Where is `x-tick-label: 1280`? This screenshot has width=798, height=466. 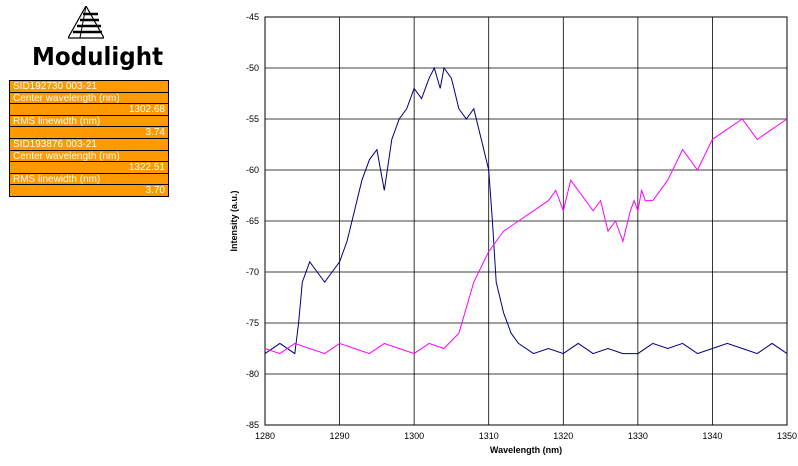 x-tick-label: 1280 is located at coordinates (265, 436).